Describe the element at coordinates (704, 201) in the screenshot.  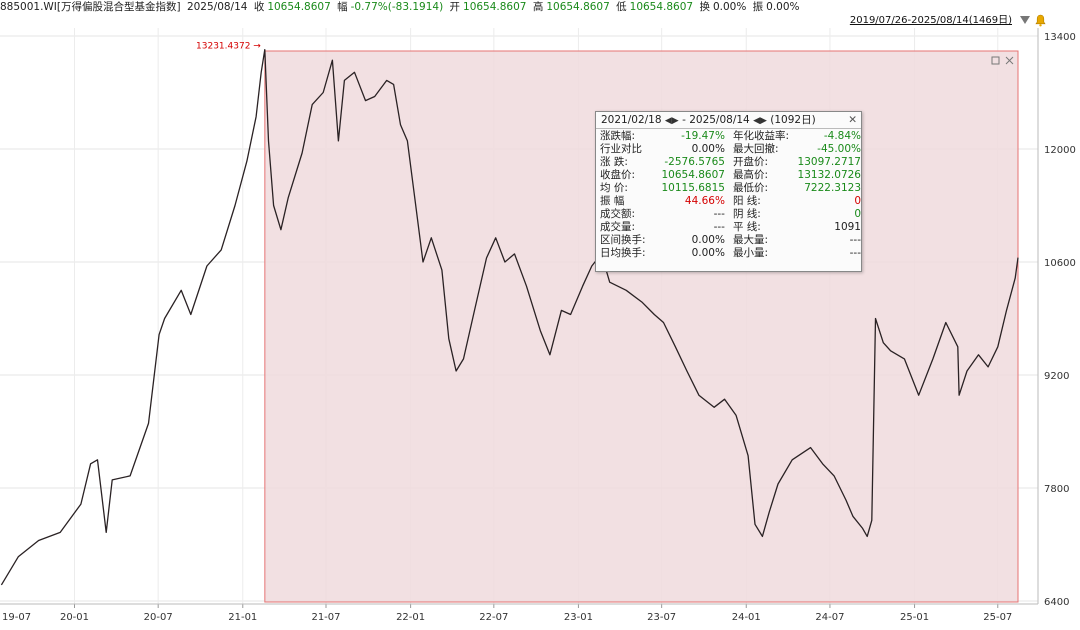
I see `stat-value: 44.66%` at that location.